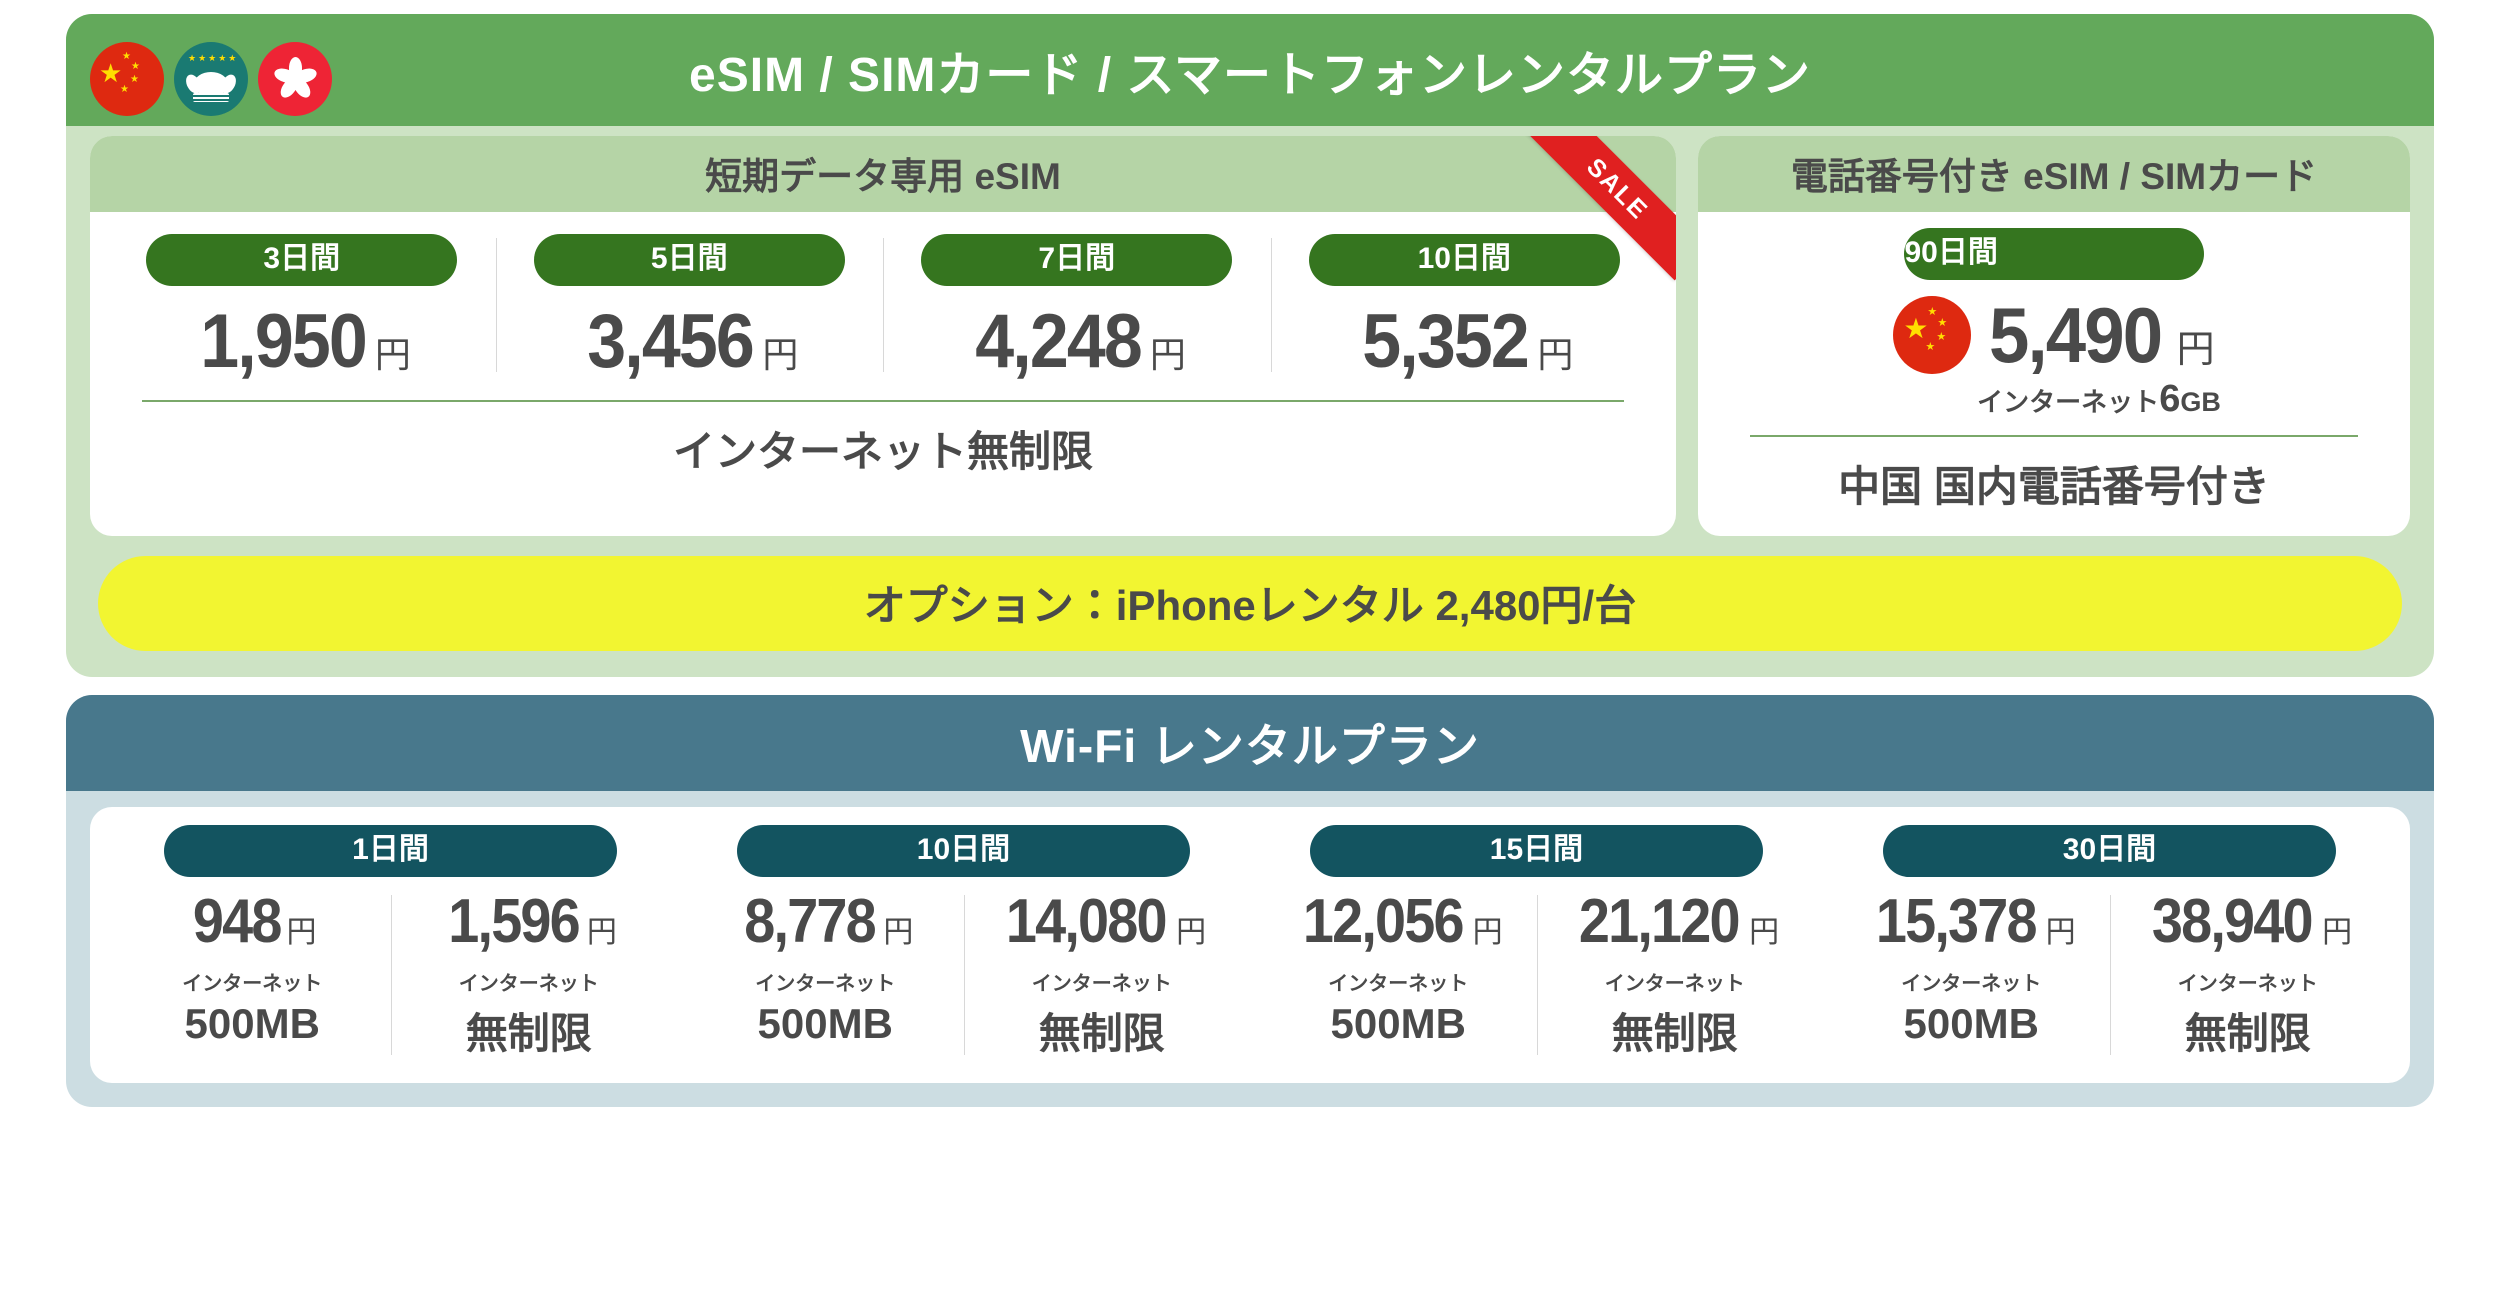 The image size is (2500, 1291). I want to click on wifi-plan-group: 1日間 948 円 インターネット 500MB 1,596, so click(390, 943).